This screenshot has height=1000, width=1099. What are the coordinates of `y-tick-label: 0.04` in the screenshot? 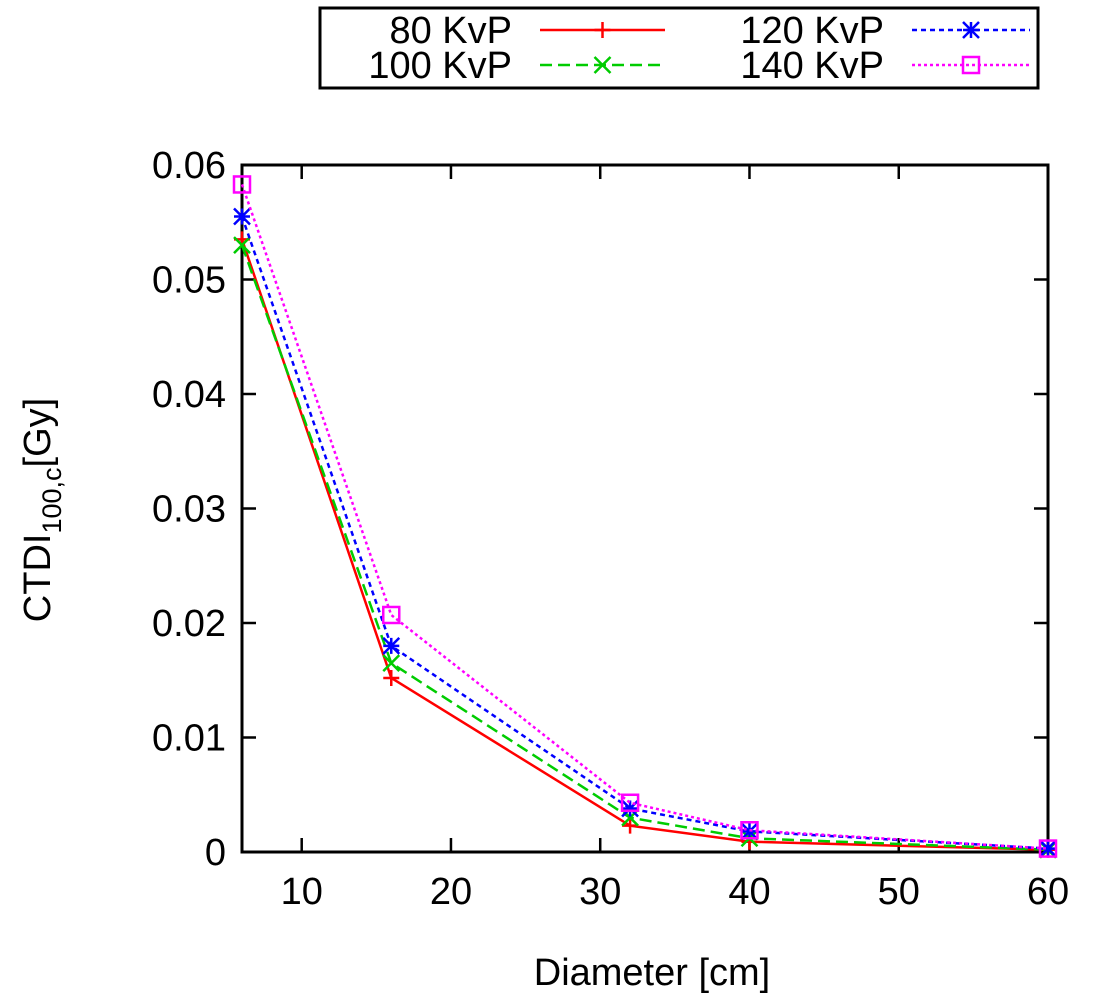 It's located at (189, 395).